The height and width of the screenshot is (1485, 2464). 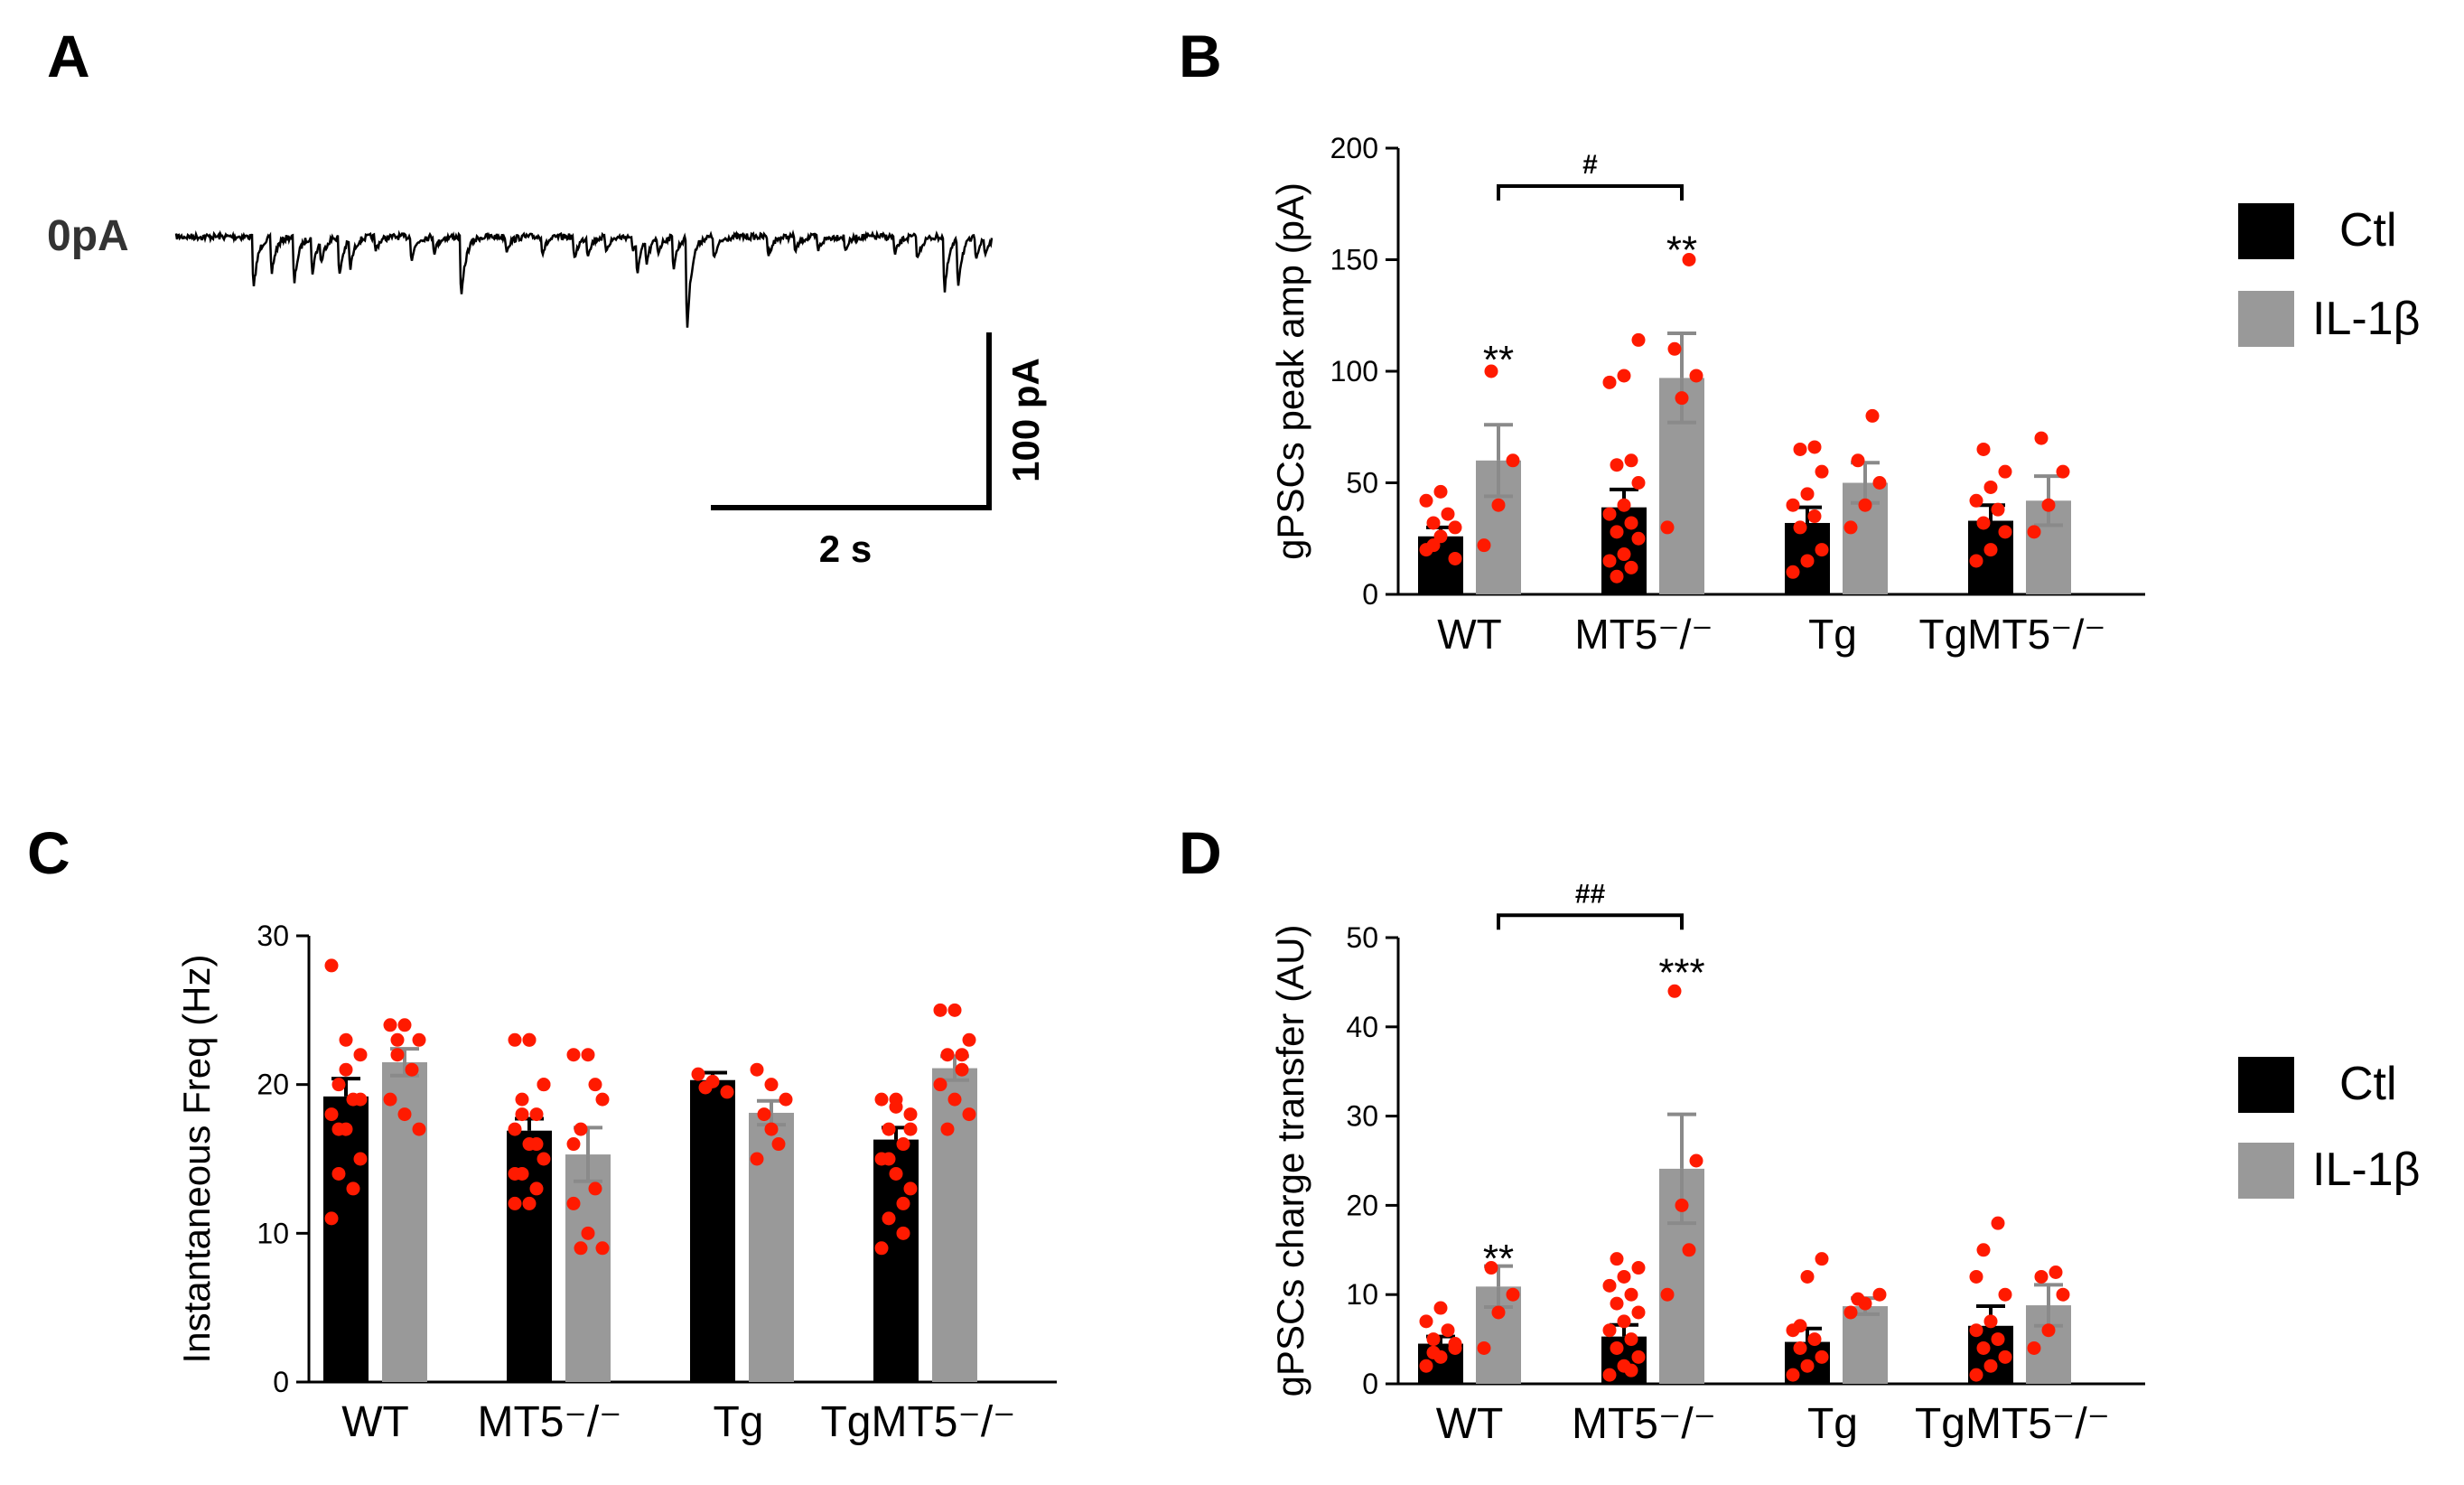 What do you see at coordinates (1590, 894) in the screenshot?
I see `significance-label: ##` at bounding box center [1590, 894].